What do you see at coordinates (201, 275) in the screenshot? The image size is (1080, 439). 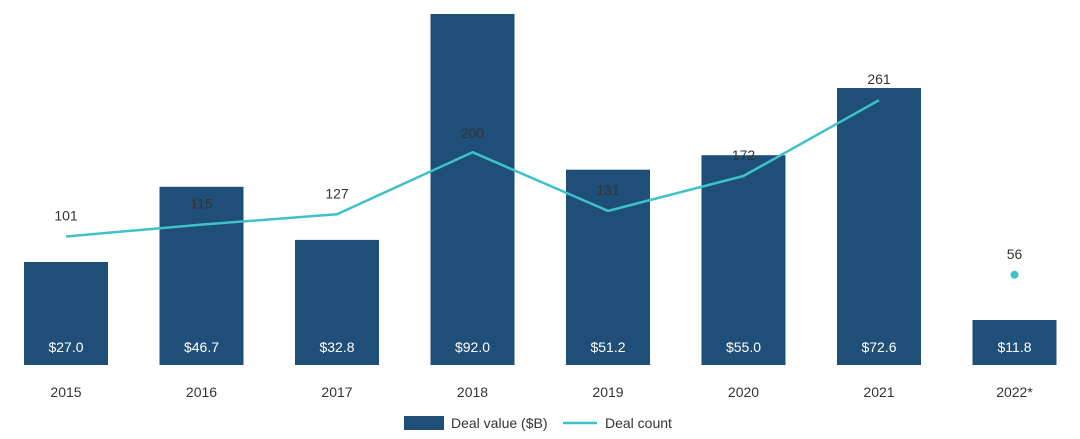 I see `bar-2016` at bounding box center [201, 275].